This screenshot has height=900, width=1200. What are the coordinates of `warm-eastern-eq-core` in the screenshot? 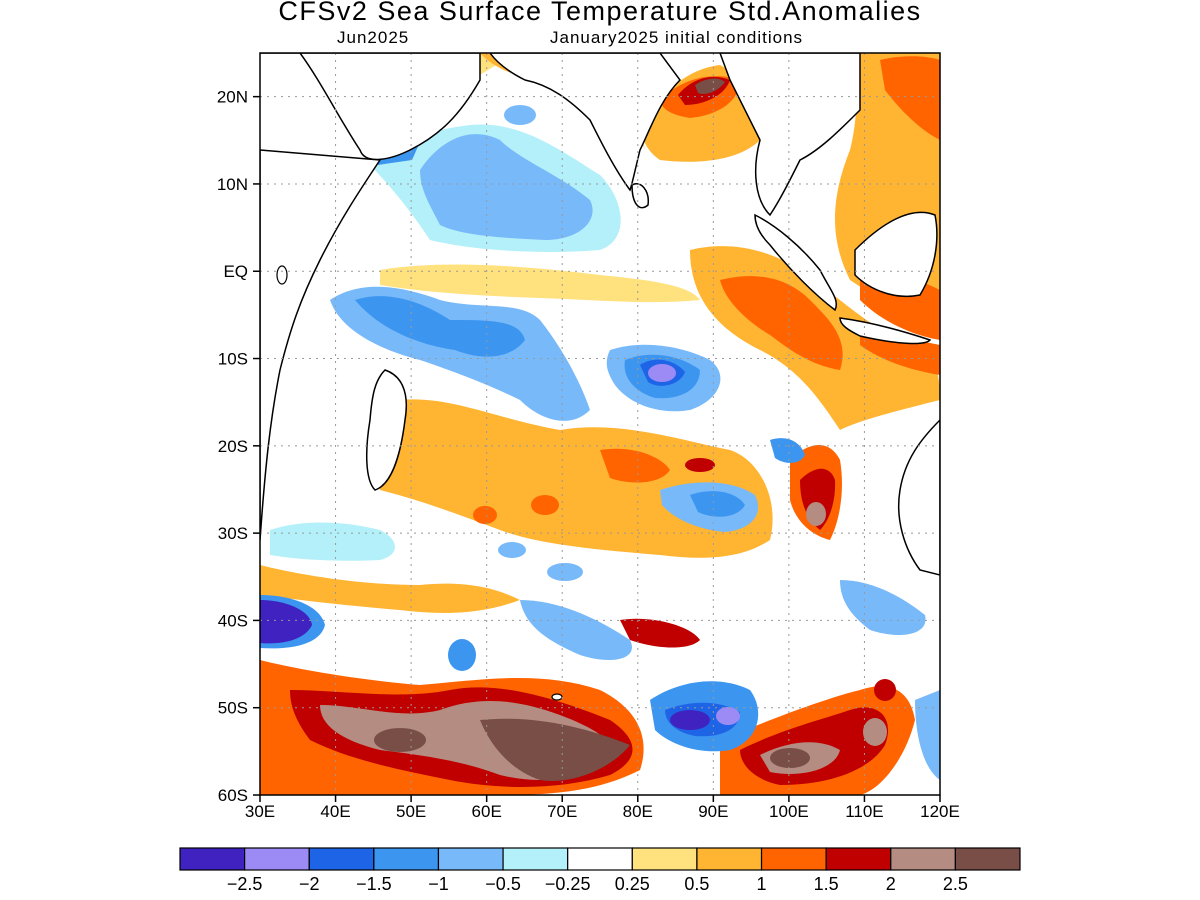 It's located at (781, 323).